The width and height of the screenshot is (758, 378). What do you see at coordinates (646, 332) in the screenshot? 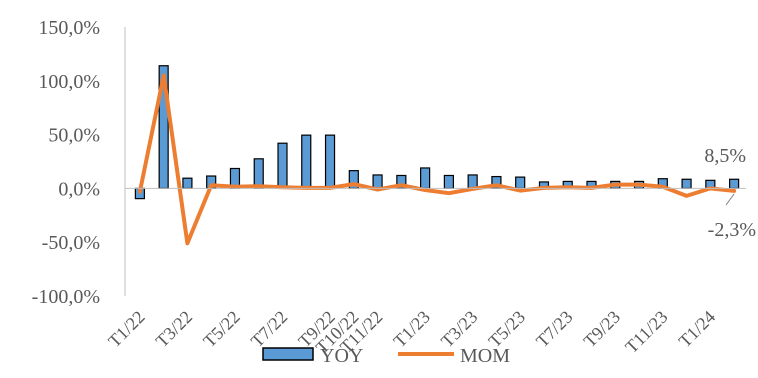
I see `x-tick-label: T11/23` at bounding box center [646, 332].